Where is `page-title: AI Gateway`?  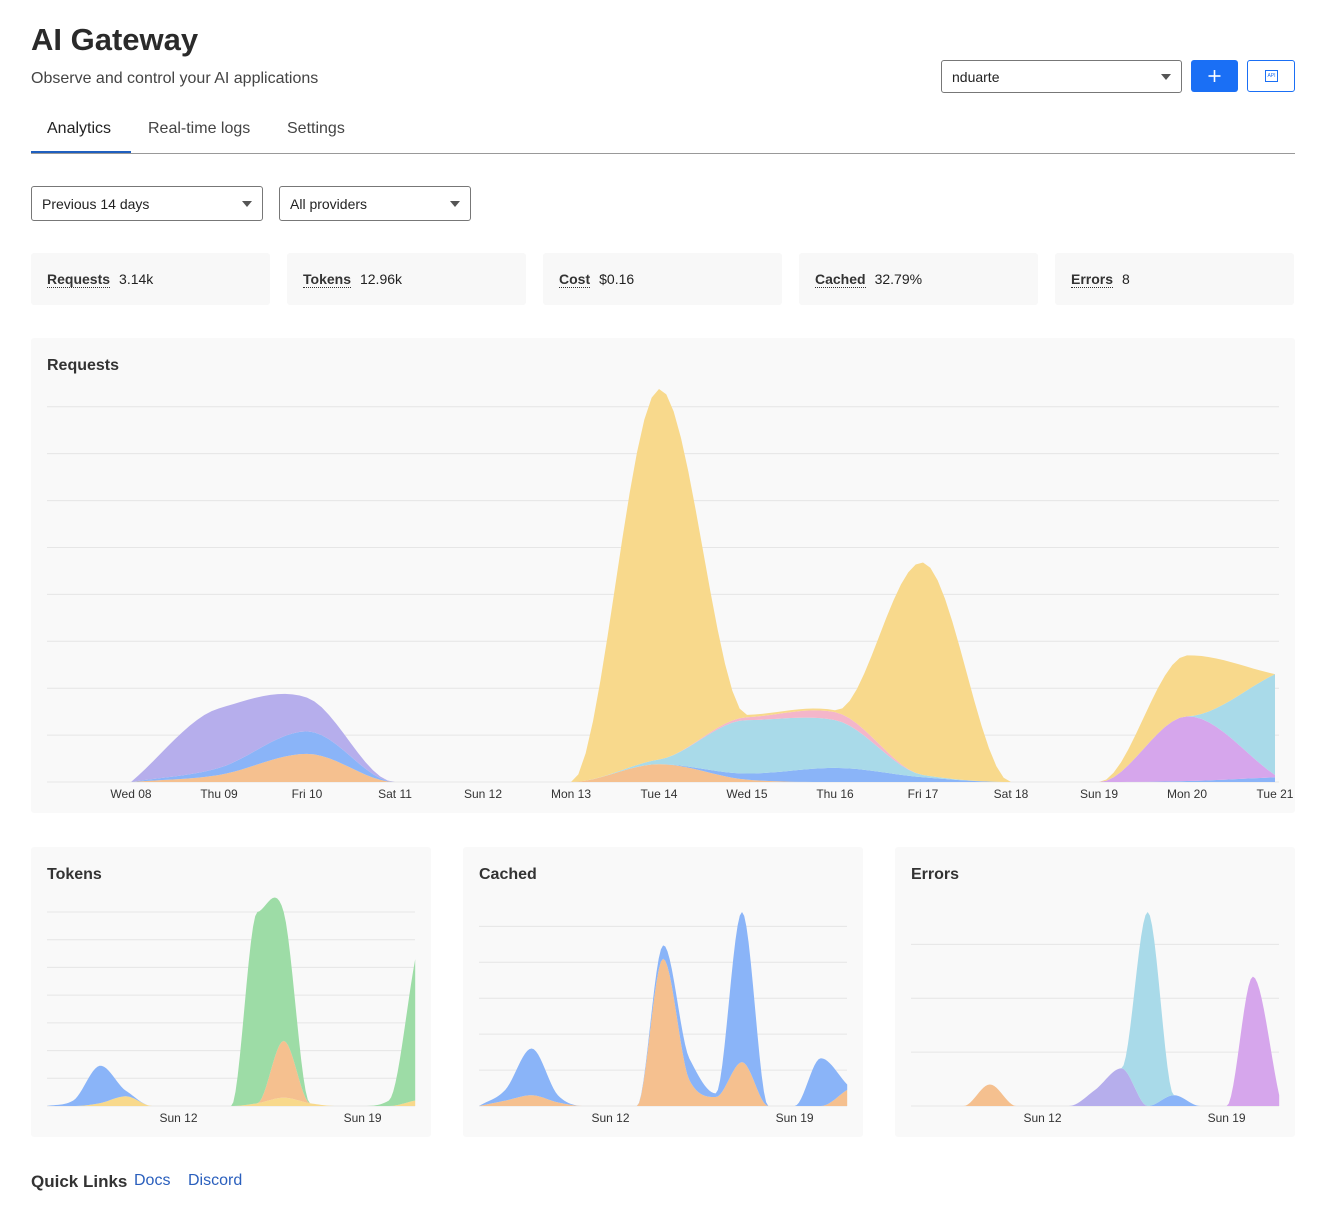 page-title: AI Gateway is located at coordinates (115, 39).